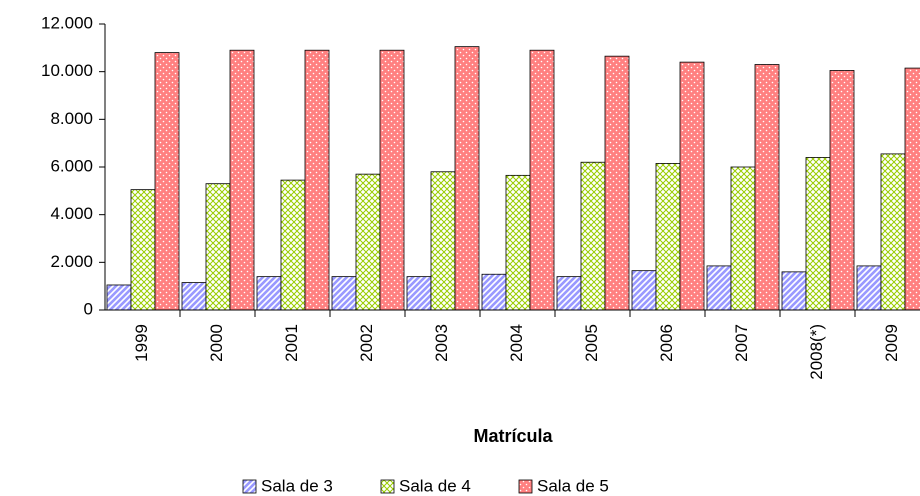 The height and width of the screenshot is (496, 920). I want to click on y-tick-label: 6.000, so click(71, 165).